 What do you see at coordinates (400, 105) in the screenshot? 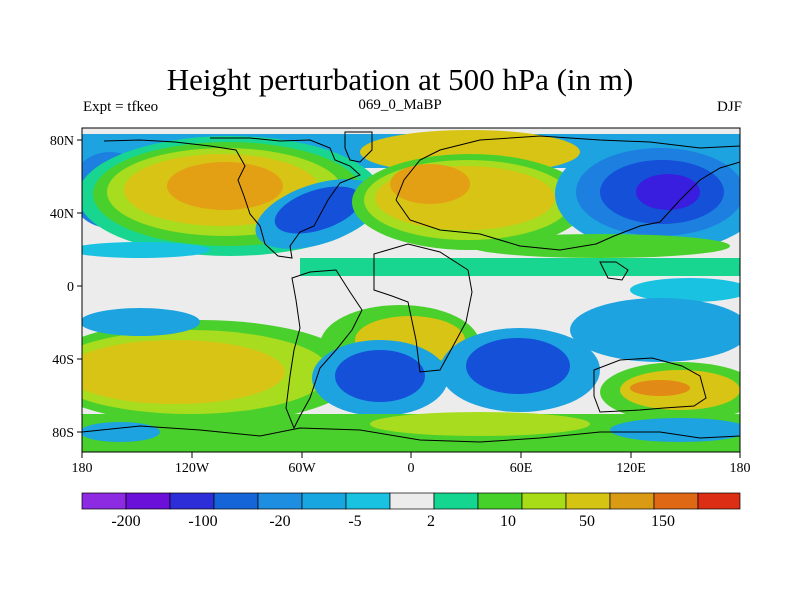
I see `case-label: 069_0_MaBP` at bounding box center [400, 105].